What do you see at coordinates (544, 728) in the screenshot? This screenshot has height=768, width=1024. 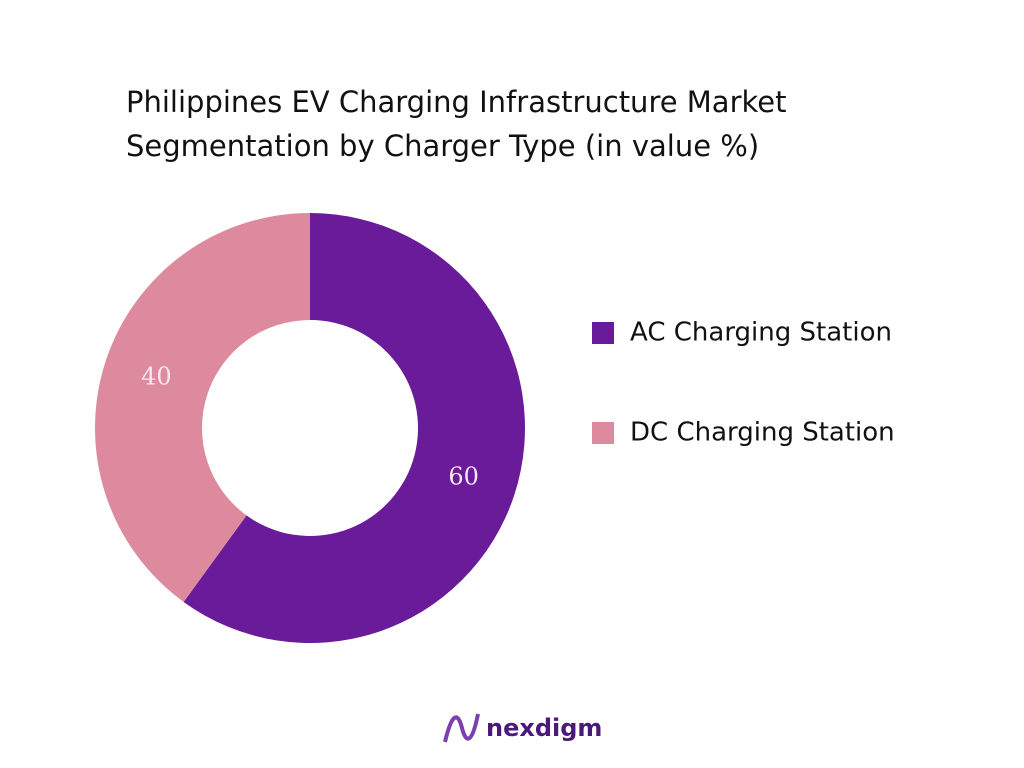 I see `logo-text: nexdigm` at bounding box center [544, 728].